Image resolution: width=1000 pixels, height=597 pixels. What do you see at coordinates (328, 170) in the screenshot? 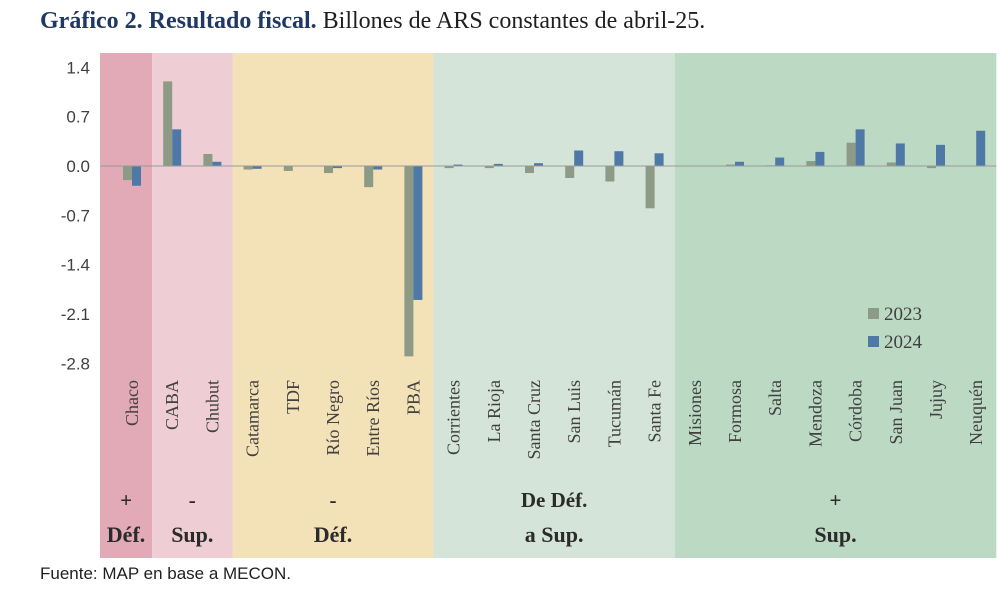
I see `bar-2023-Río Negro` at bounding box center [328, 170].